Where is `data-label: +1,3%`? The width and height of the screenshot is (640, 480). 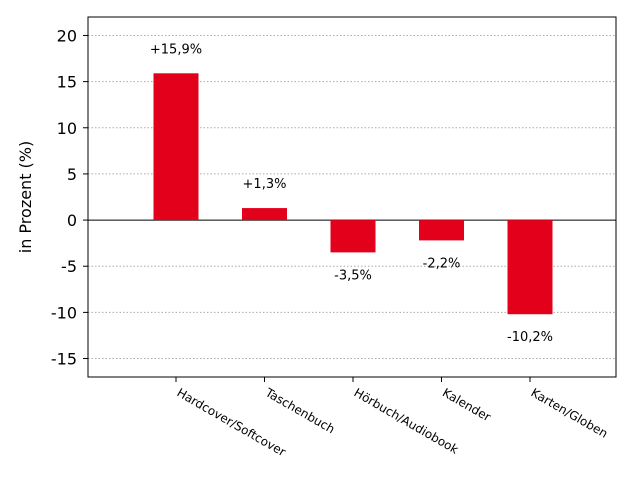
data-label: +1,3% is located at coordinates (265, 184).